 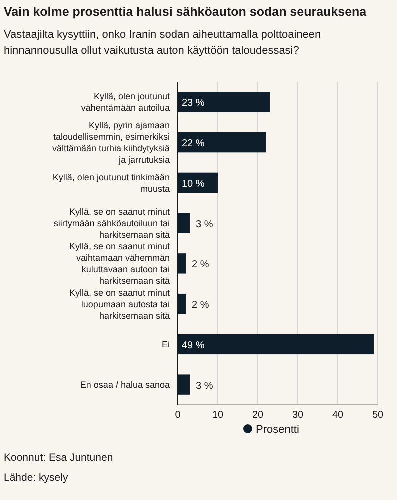 I want to click on text: Koonnut: Esa Juntunen, so click(x=59, y=458).